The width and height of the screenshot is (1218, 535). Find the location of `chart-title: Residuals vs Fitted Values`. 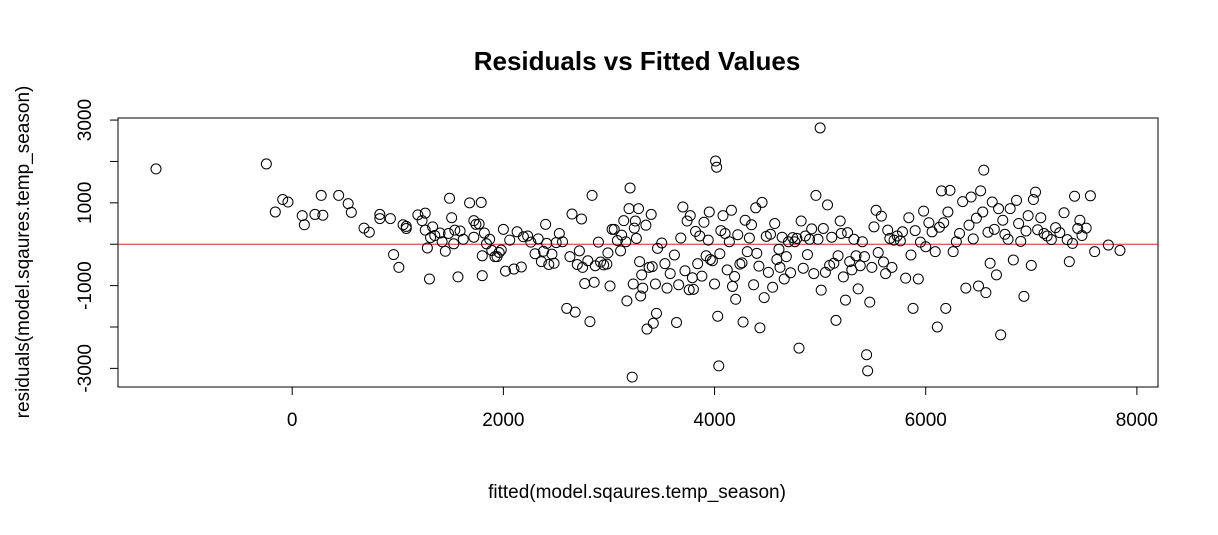

chart-title: Residuals vs Fitted Values is located at coordinates (637, 61).